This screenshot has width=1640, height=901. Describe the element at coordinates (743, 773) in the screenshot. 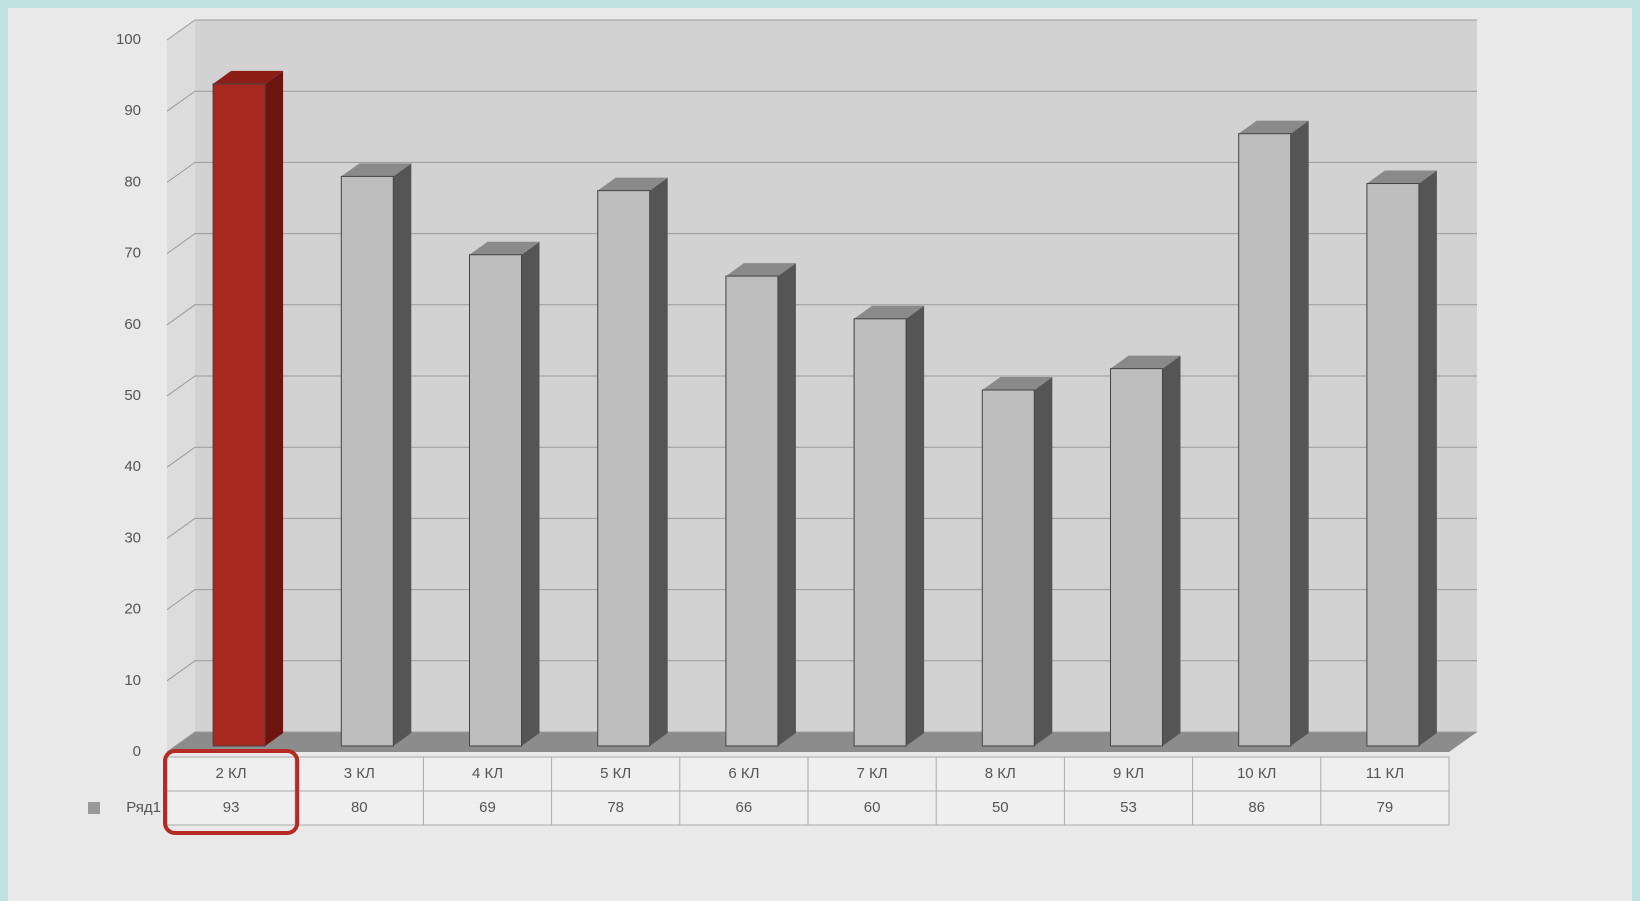

I see `x-tick-label: 6 КЛ` at that location.